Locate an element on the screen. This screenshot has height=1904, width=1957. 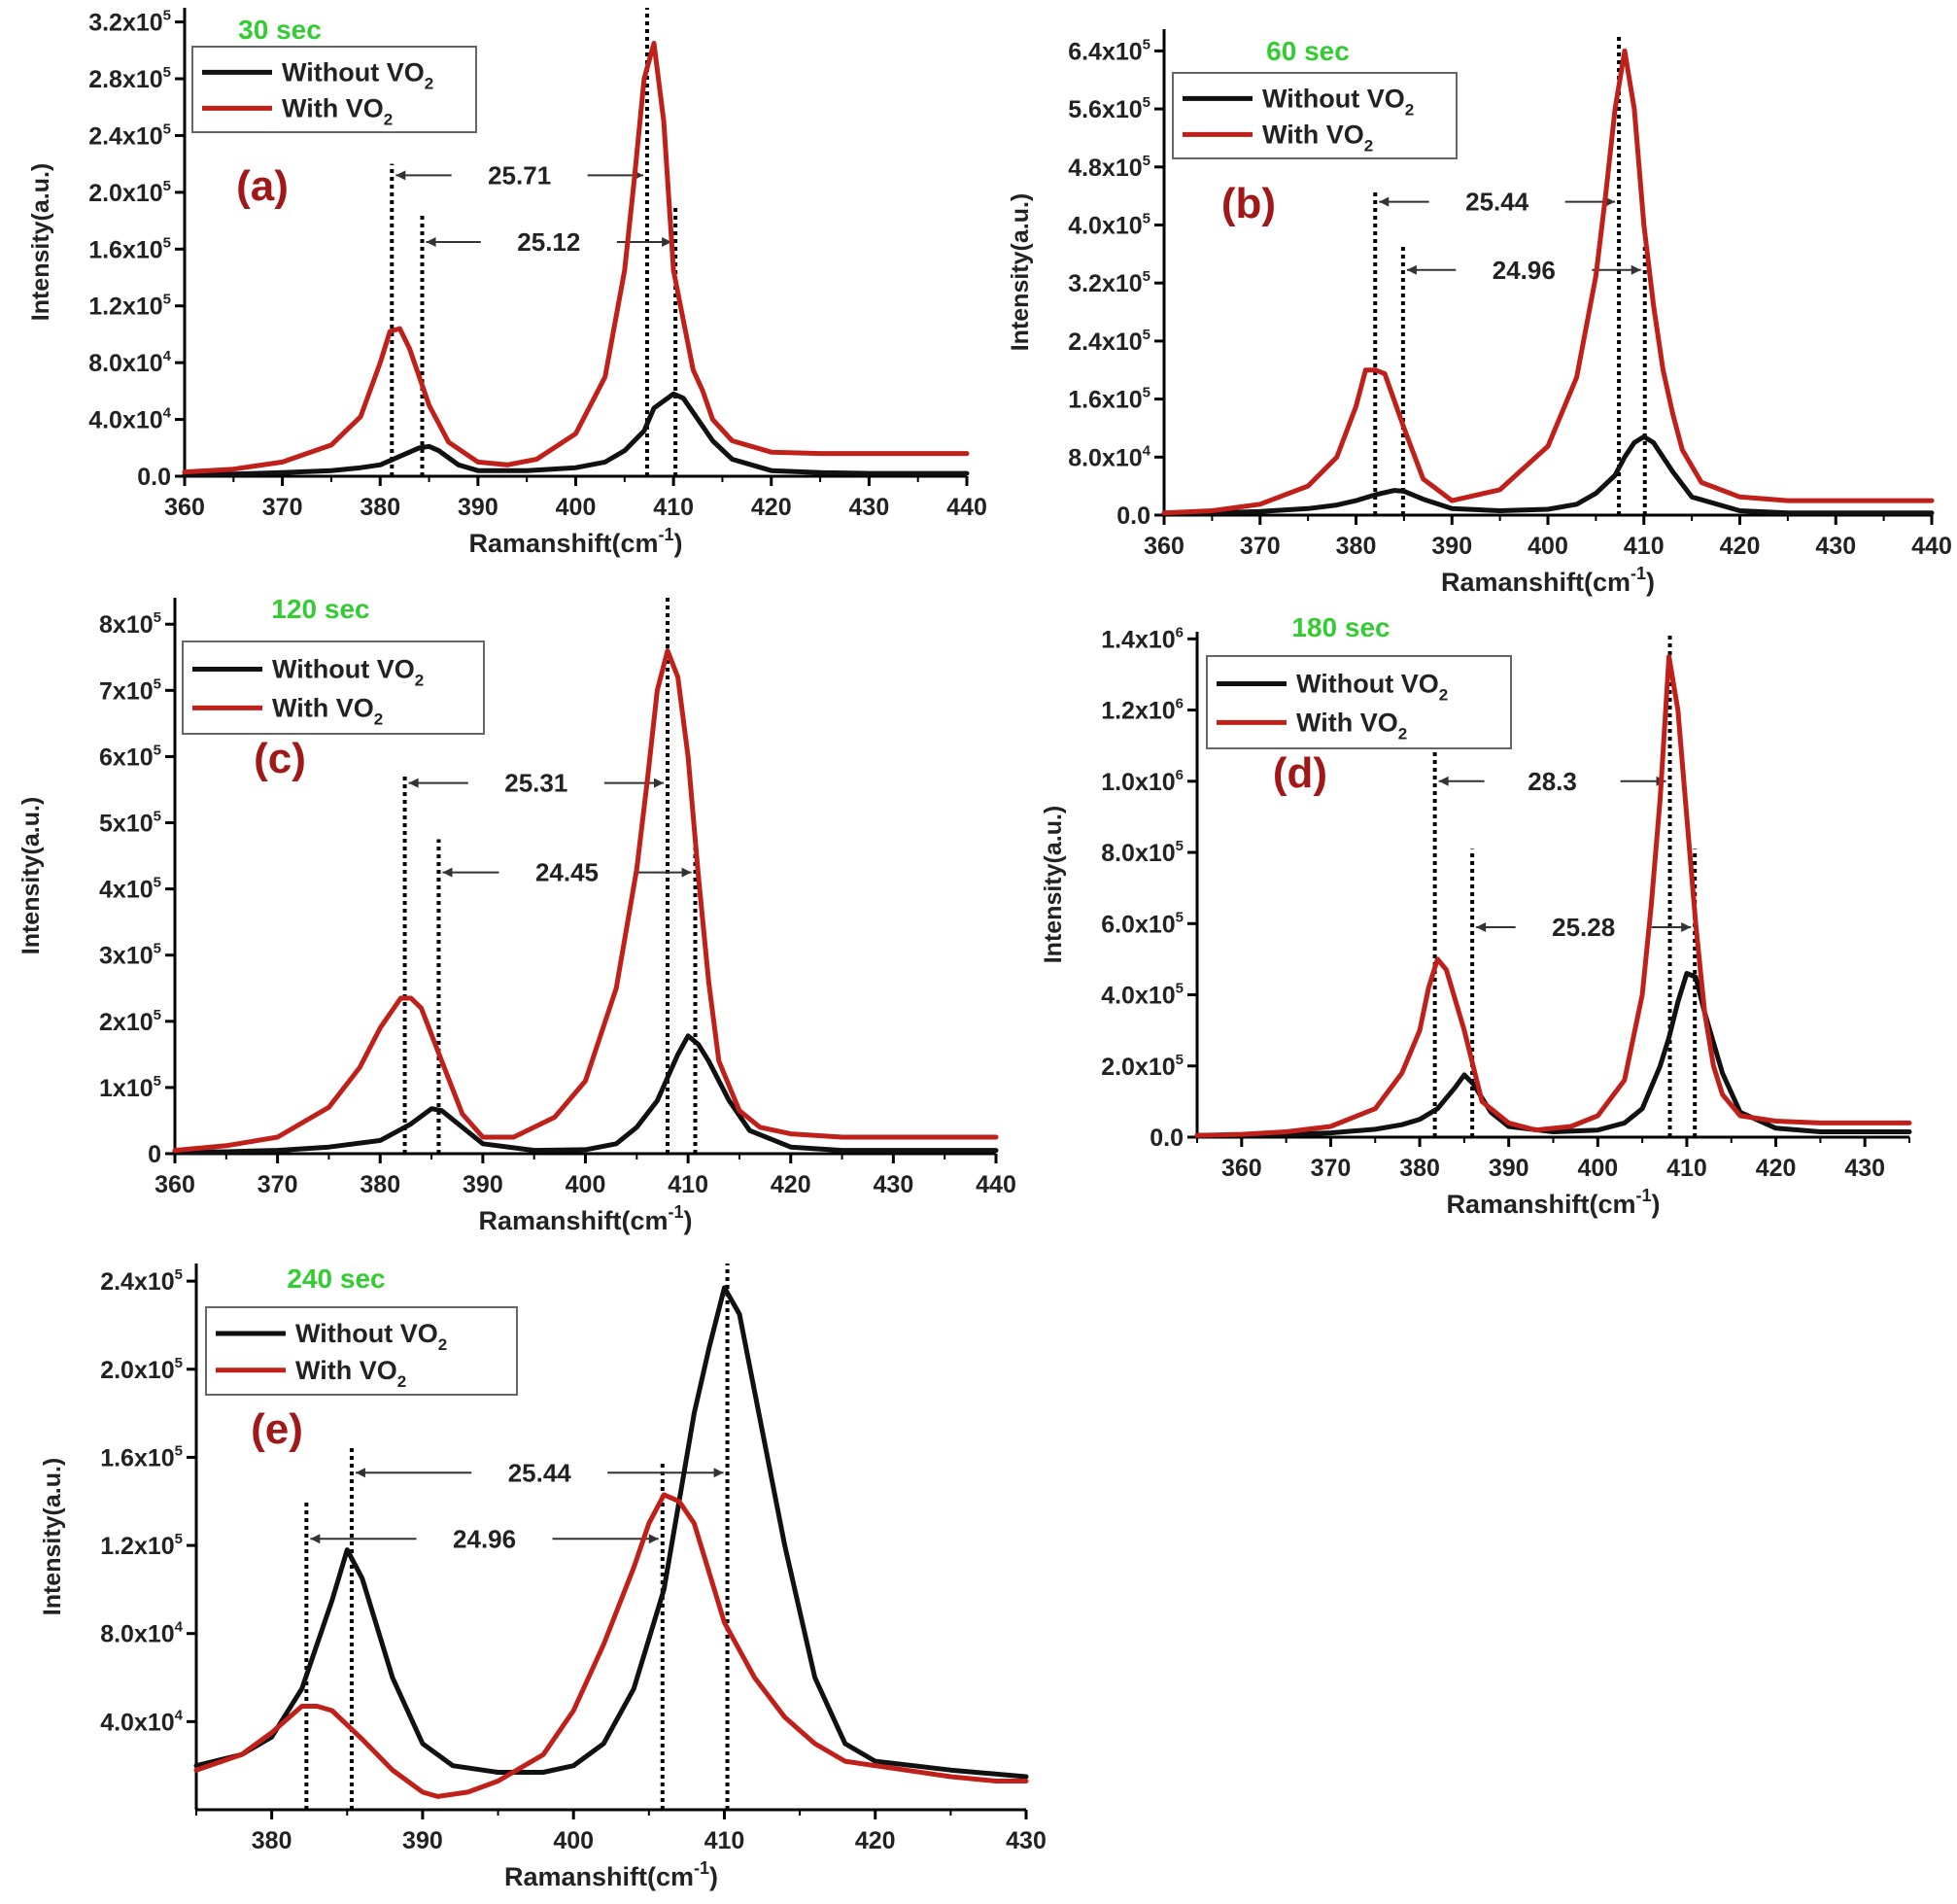
peak-shift-label: 25.28 is located at coordinates (1583, 927).